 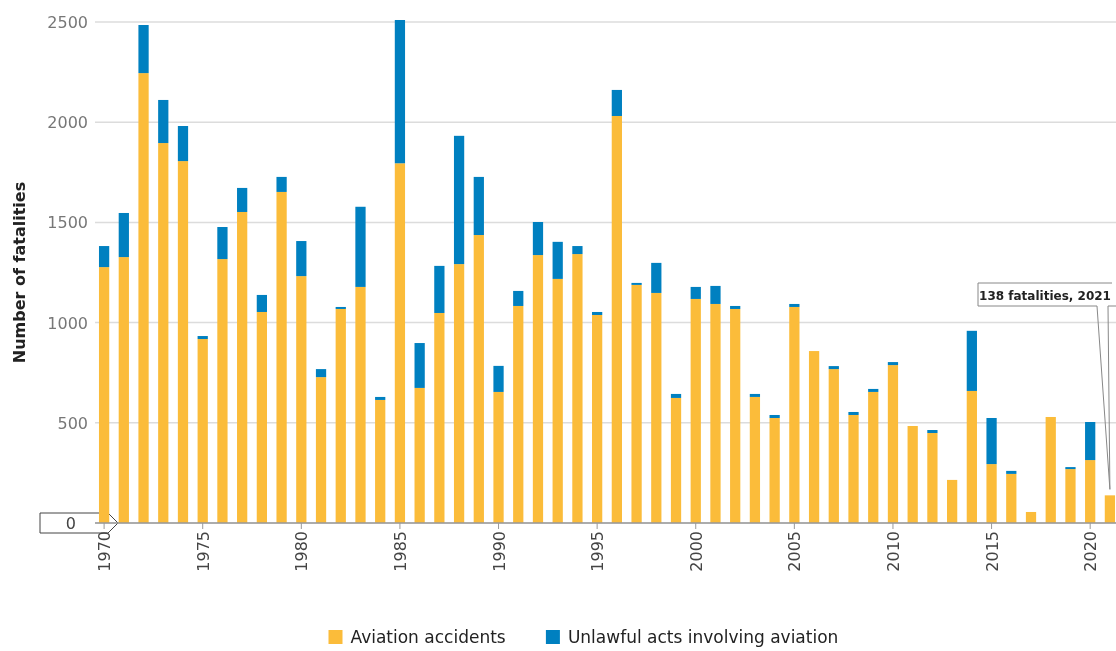 What do you see at coordinates (67, 22) in the screenshot?
I see `y-tick-label: 2500` at bounding box center [67, 22].